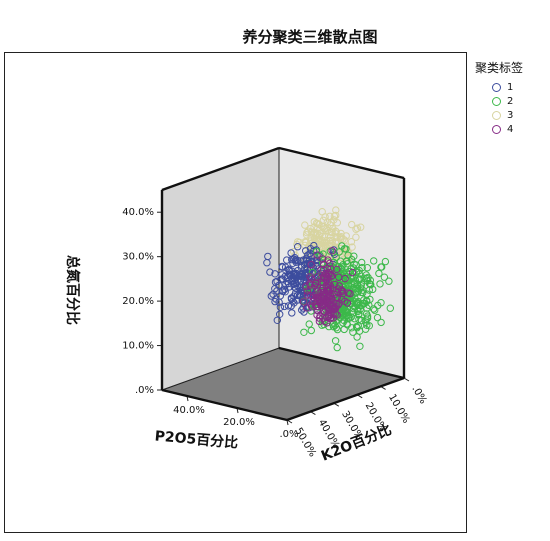  I want to click on y-tick, so click(406, 379).